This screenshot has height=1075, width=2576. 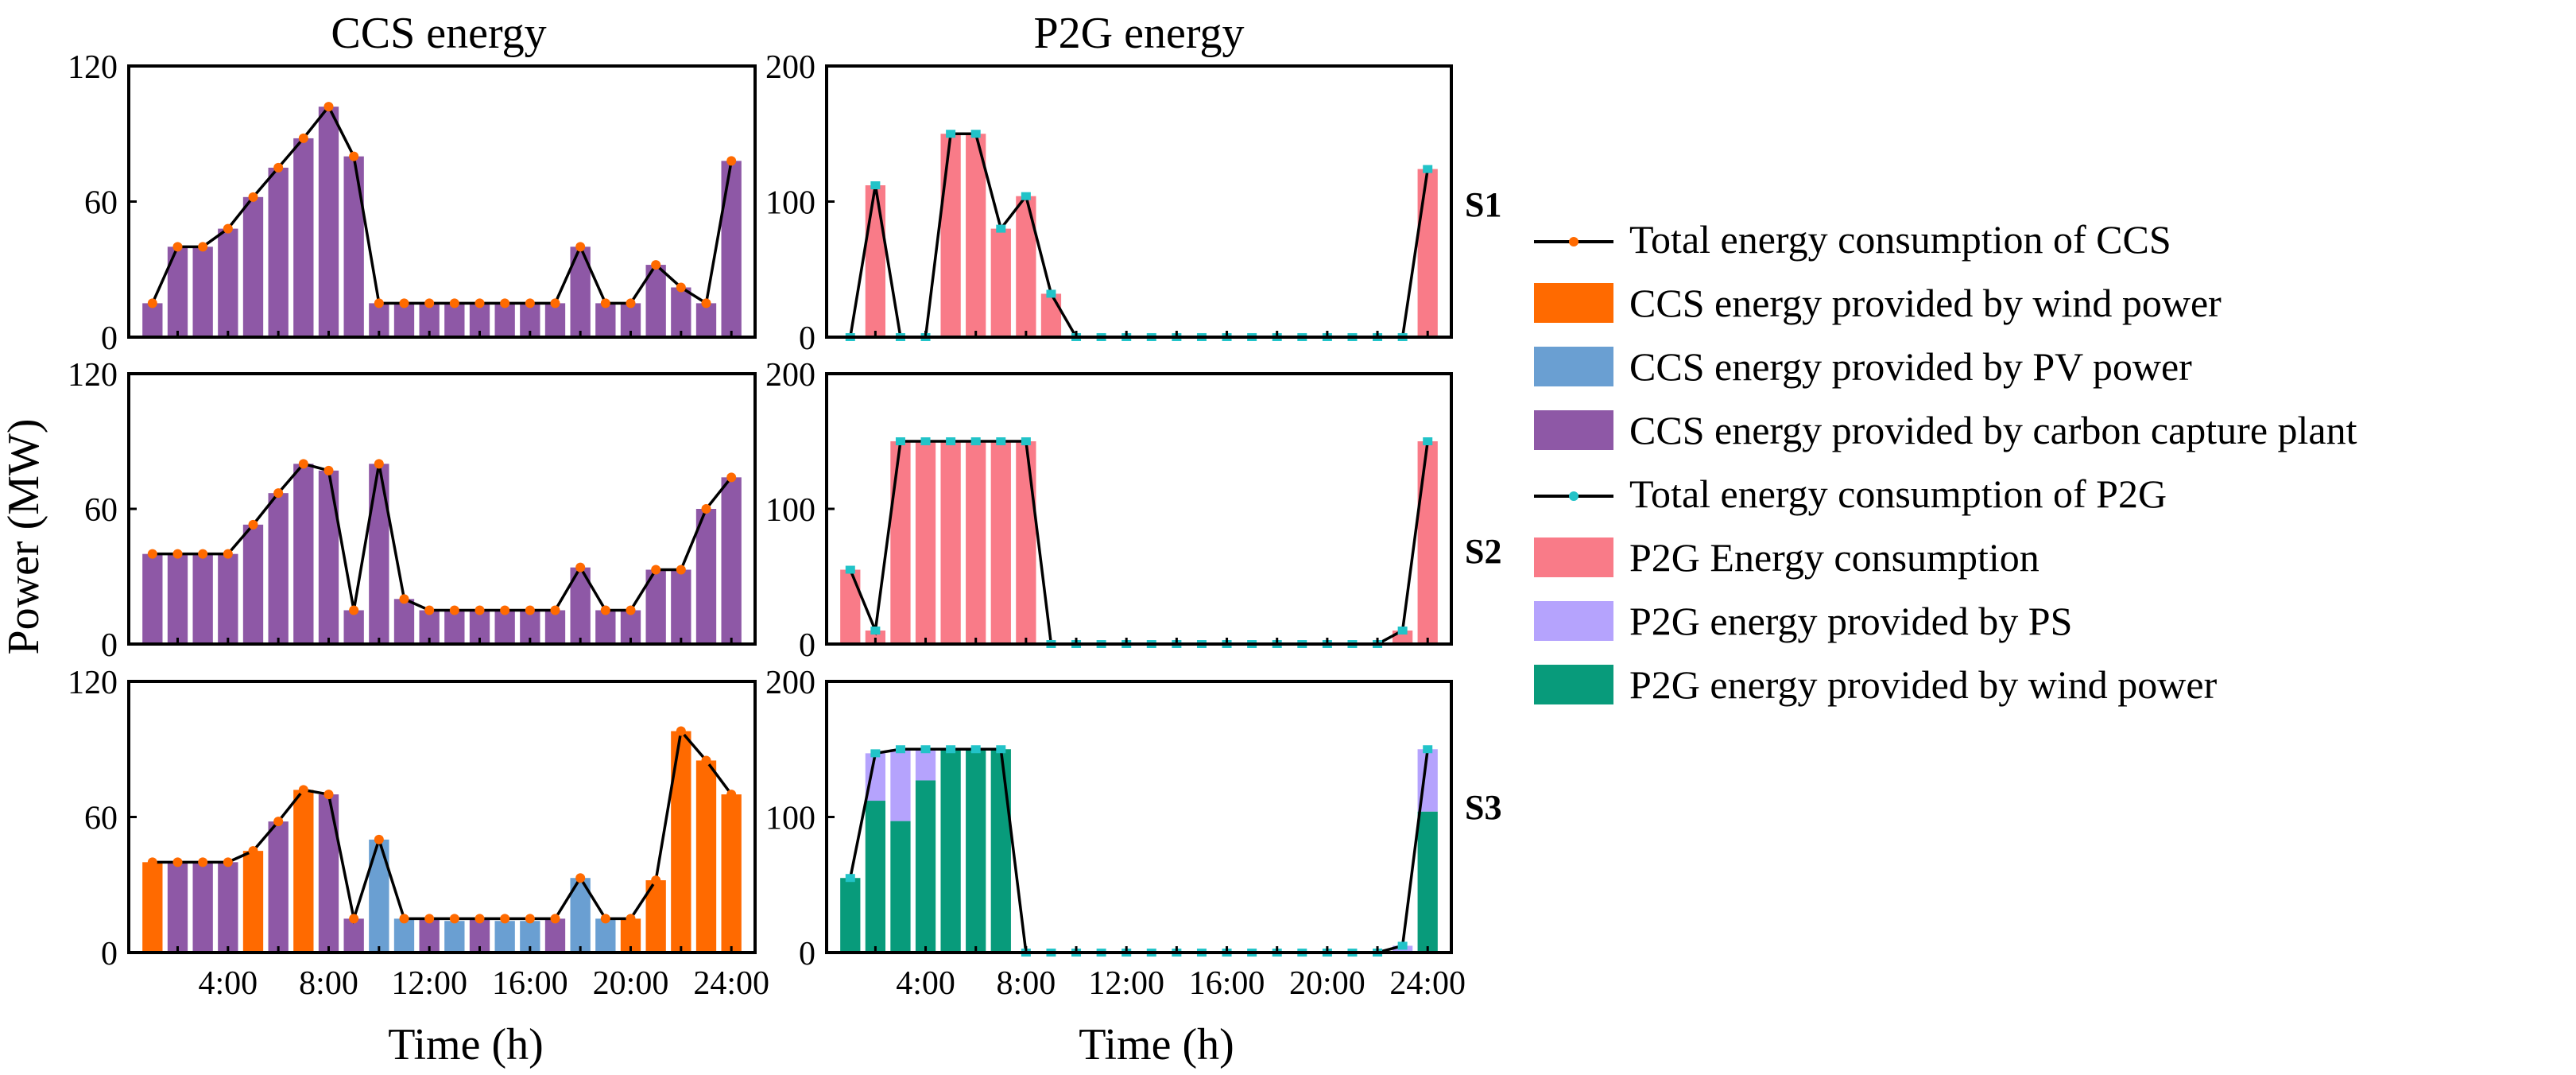 What do you see at coordinates (731, 249) in the screenshot?
I see `bar-s1-ccs-s0-h24` at bounding box center [731, 249].